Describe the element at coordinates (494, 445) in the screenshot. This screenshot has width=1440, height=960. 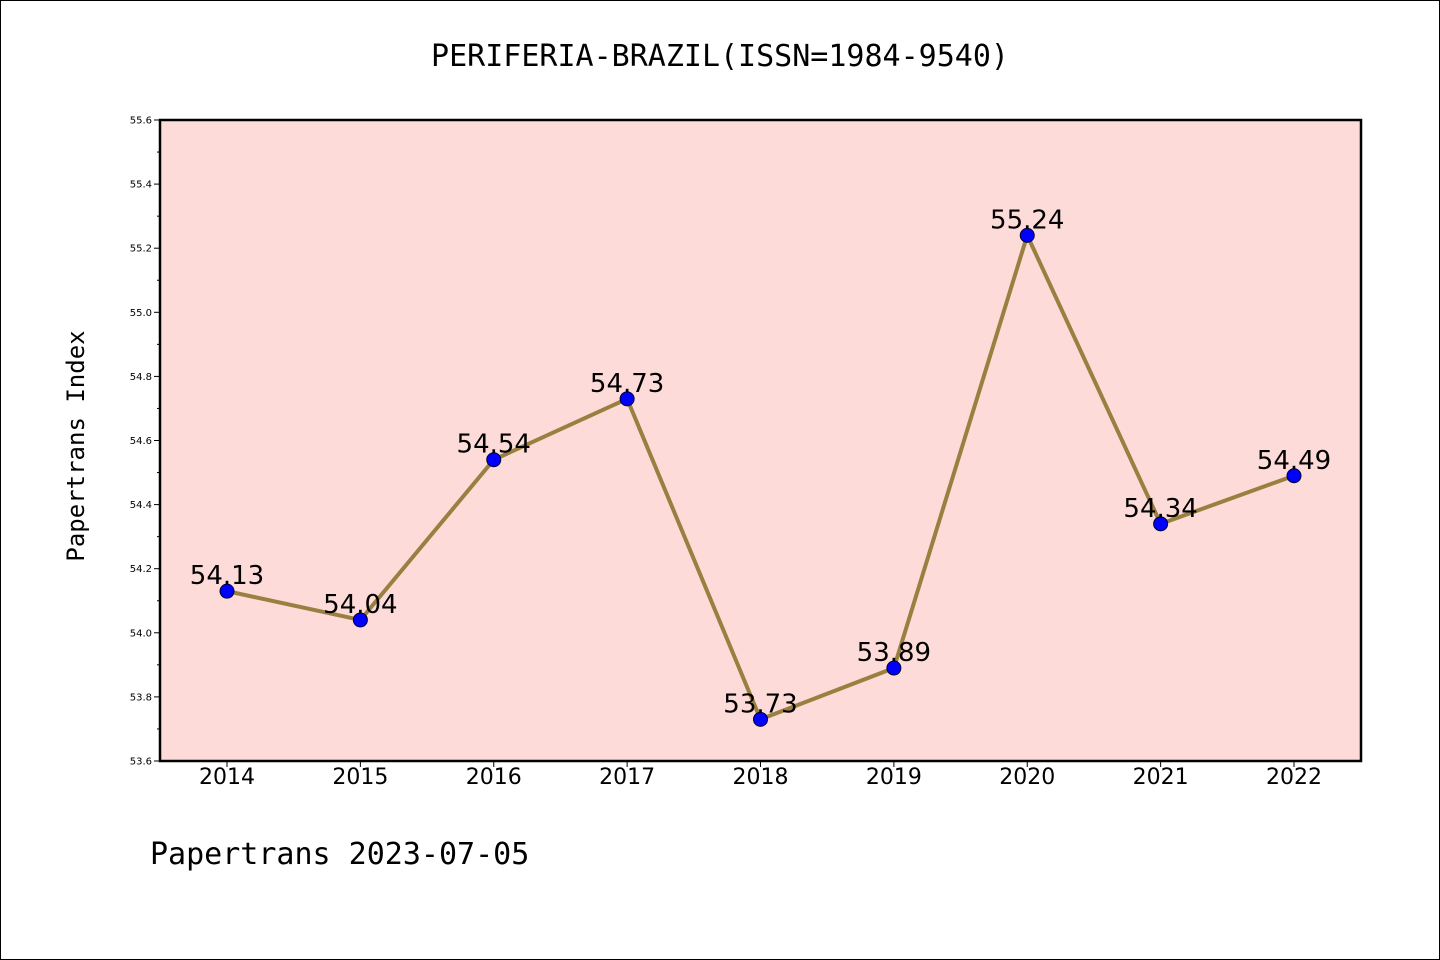
I see `data-label: 54.54` at that location.